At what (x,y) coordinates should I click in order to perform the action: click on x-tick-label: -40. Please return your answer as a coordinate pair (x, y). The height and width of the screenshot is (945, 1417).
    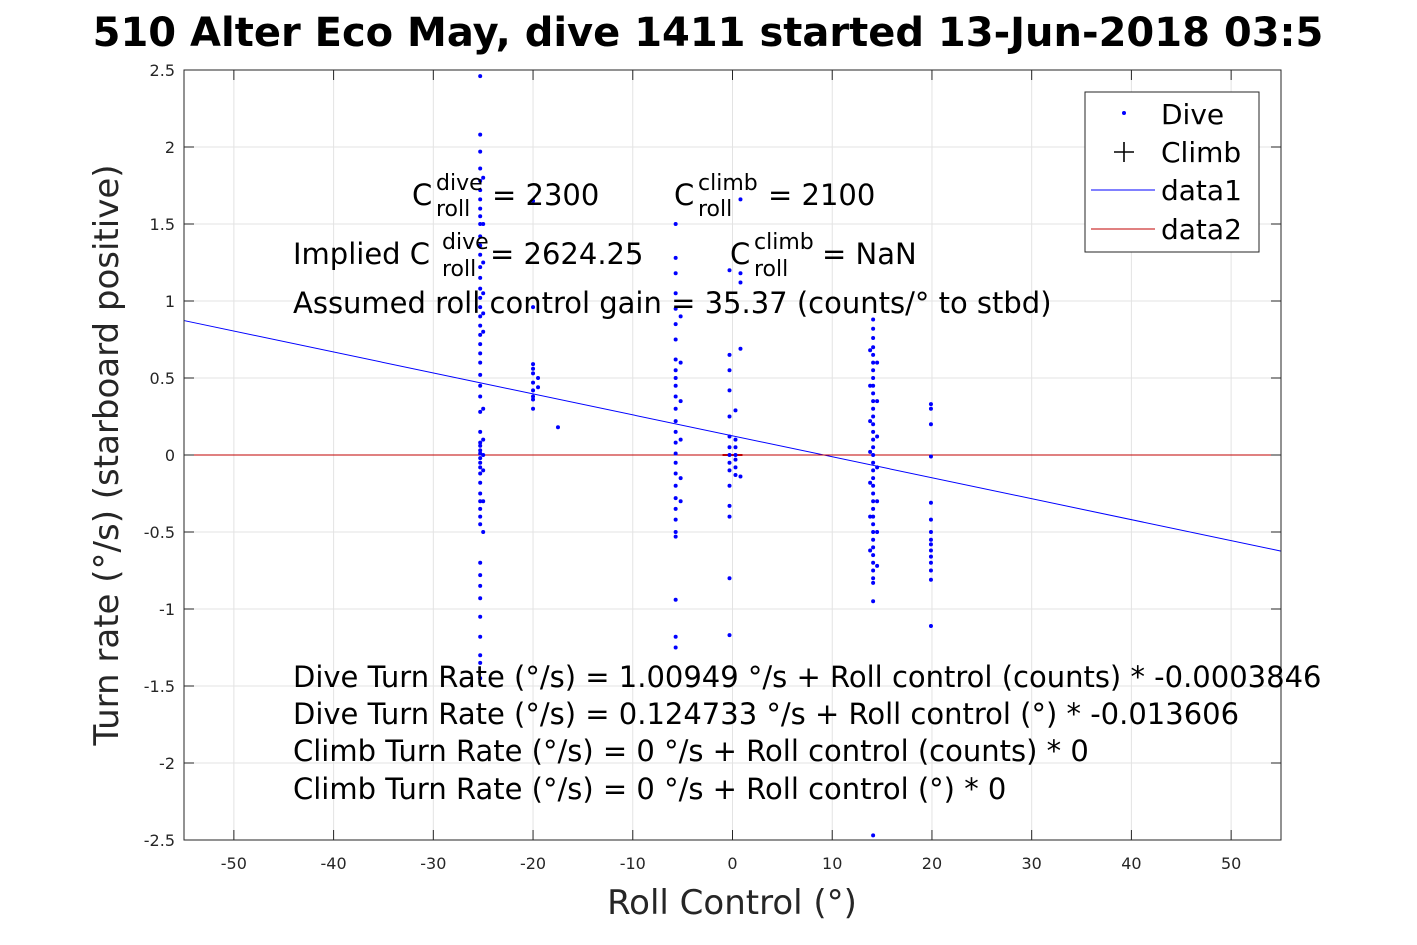
    Looking at the image, I should click on (334, 863).